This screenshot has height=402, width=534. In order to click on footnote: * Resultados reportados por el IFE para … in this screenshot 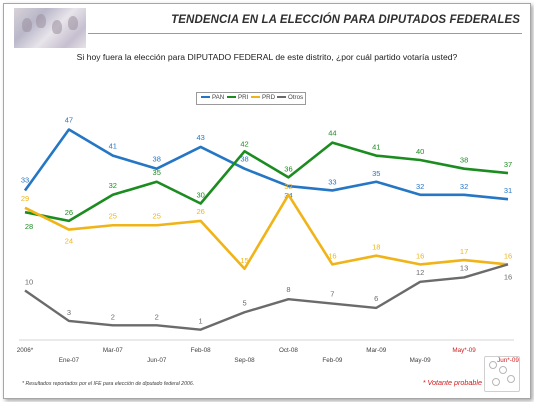, I will do `click(108, 384)`.